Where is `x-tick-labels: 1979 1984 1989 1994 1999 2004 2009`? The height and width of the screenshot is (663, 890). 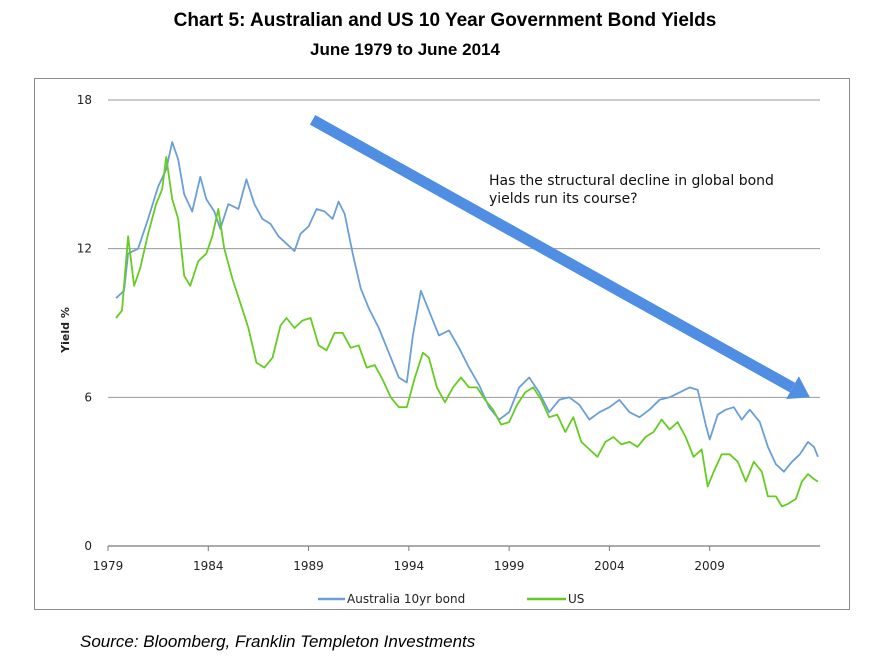
x-tick-labels: 1979 1984 1989 1994 1999 2004 2009 is located at coordinates (409, 566).